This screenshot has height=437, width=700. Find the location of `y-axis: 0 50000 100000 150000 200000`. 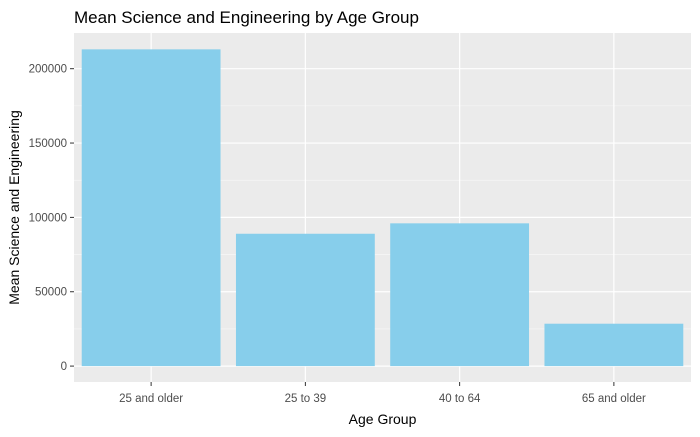

y-axis: 0 50000 100000 150000 200000 is located at coordinates (51, 218).